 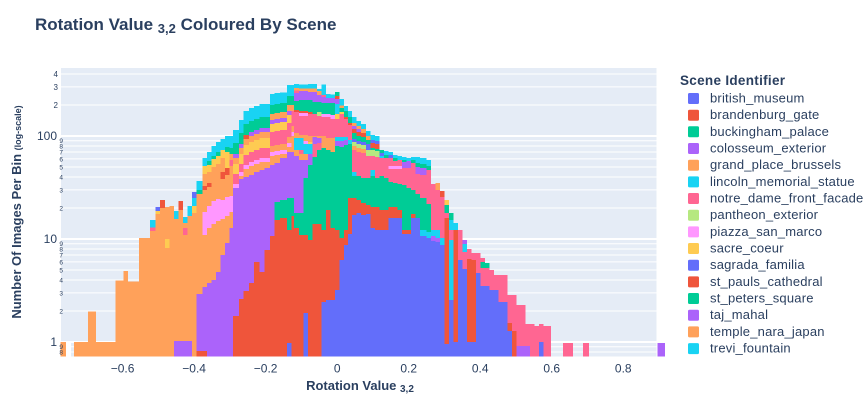 I want to click on svg-text: trevi_fountain, so click(x=750, y=348).